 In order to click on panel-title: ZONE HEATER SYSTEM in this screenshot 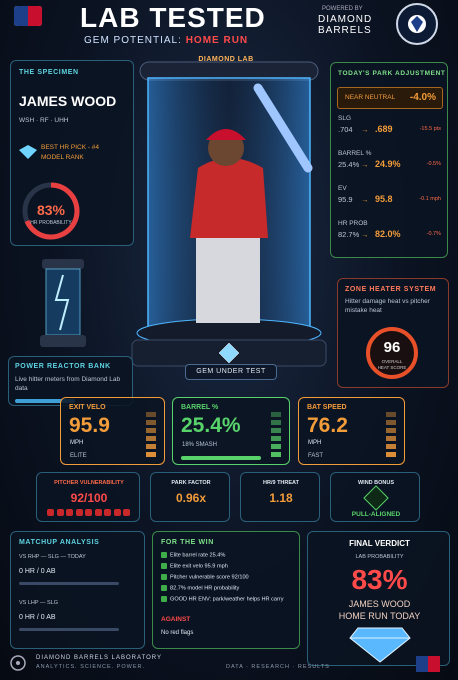, I will do `click(391, 289)`.